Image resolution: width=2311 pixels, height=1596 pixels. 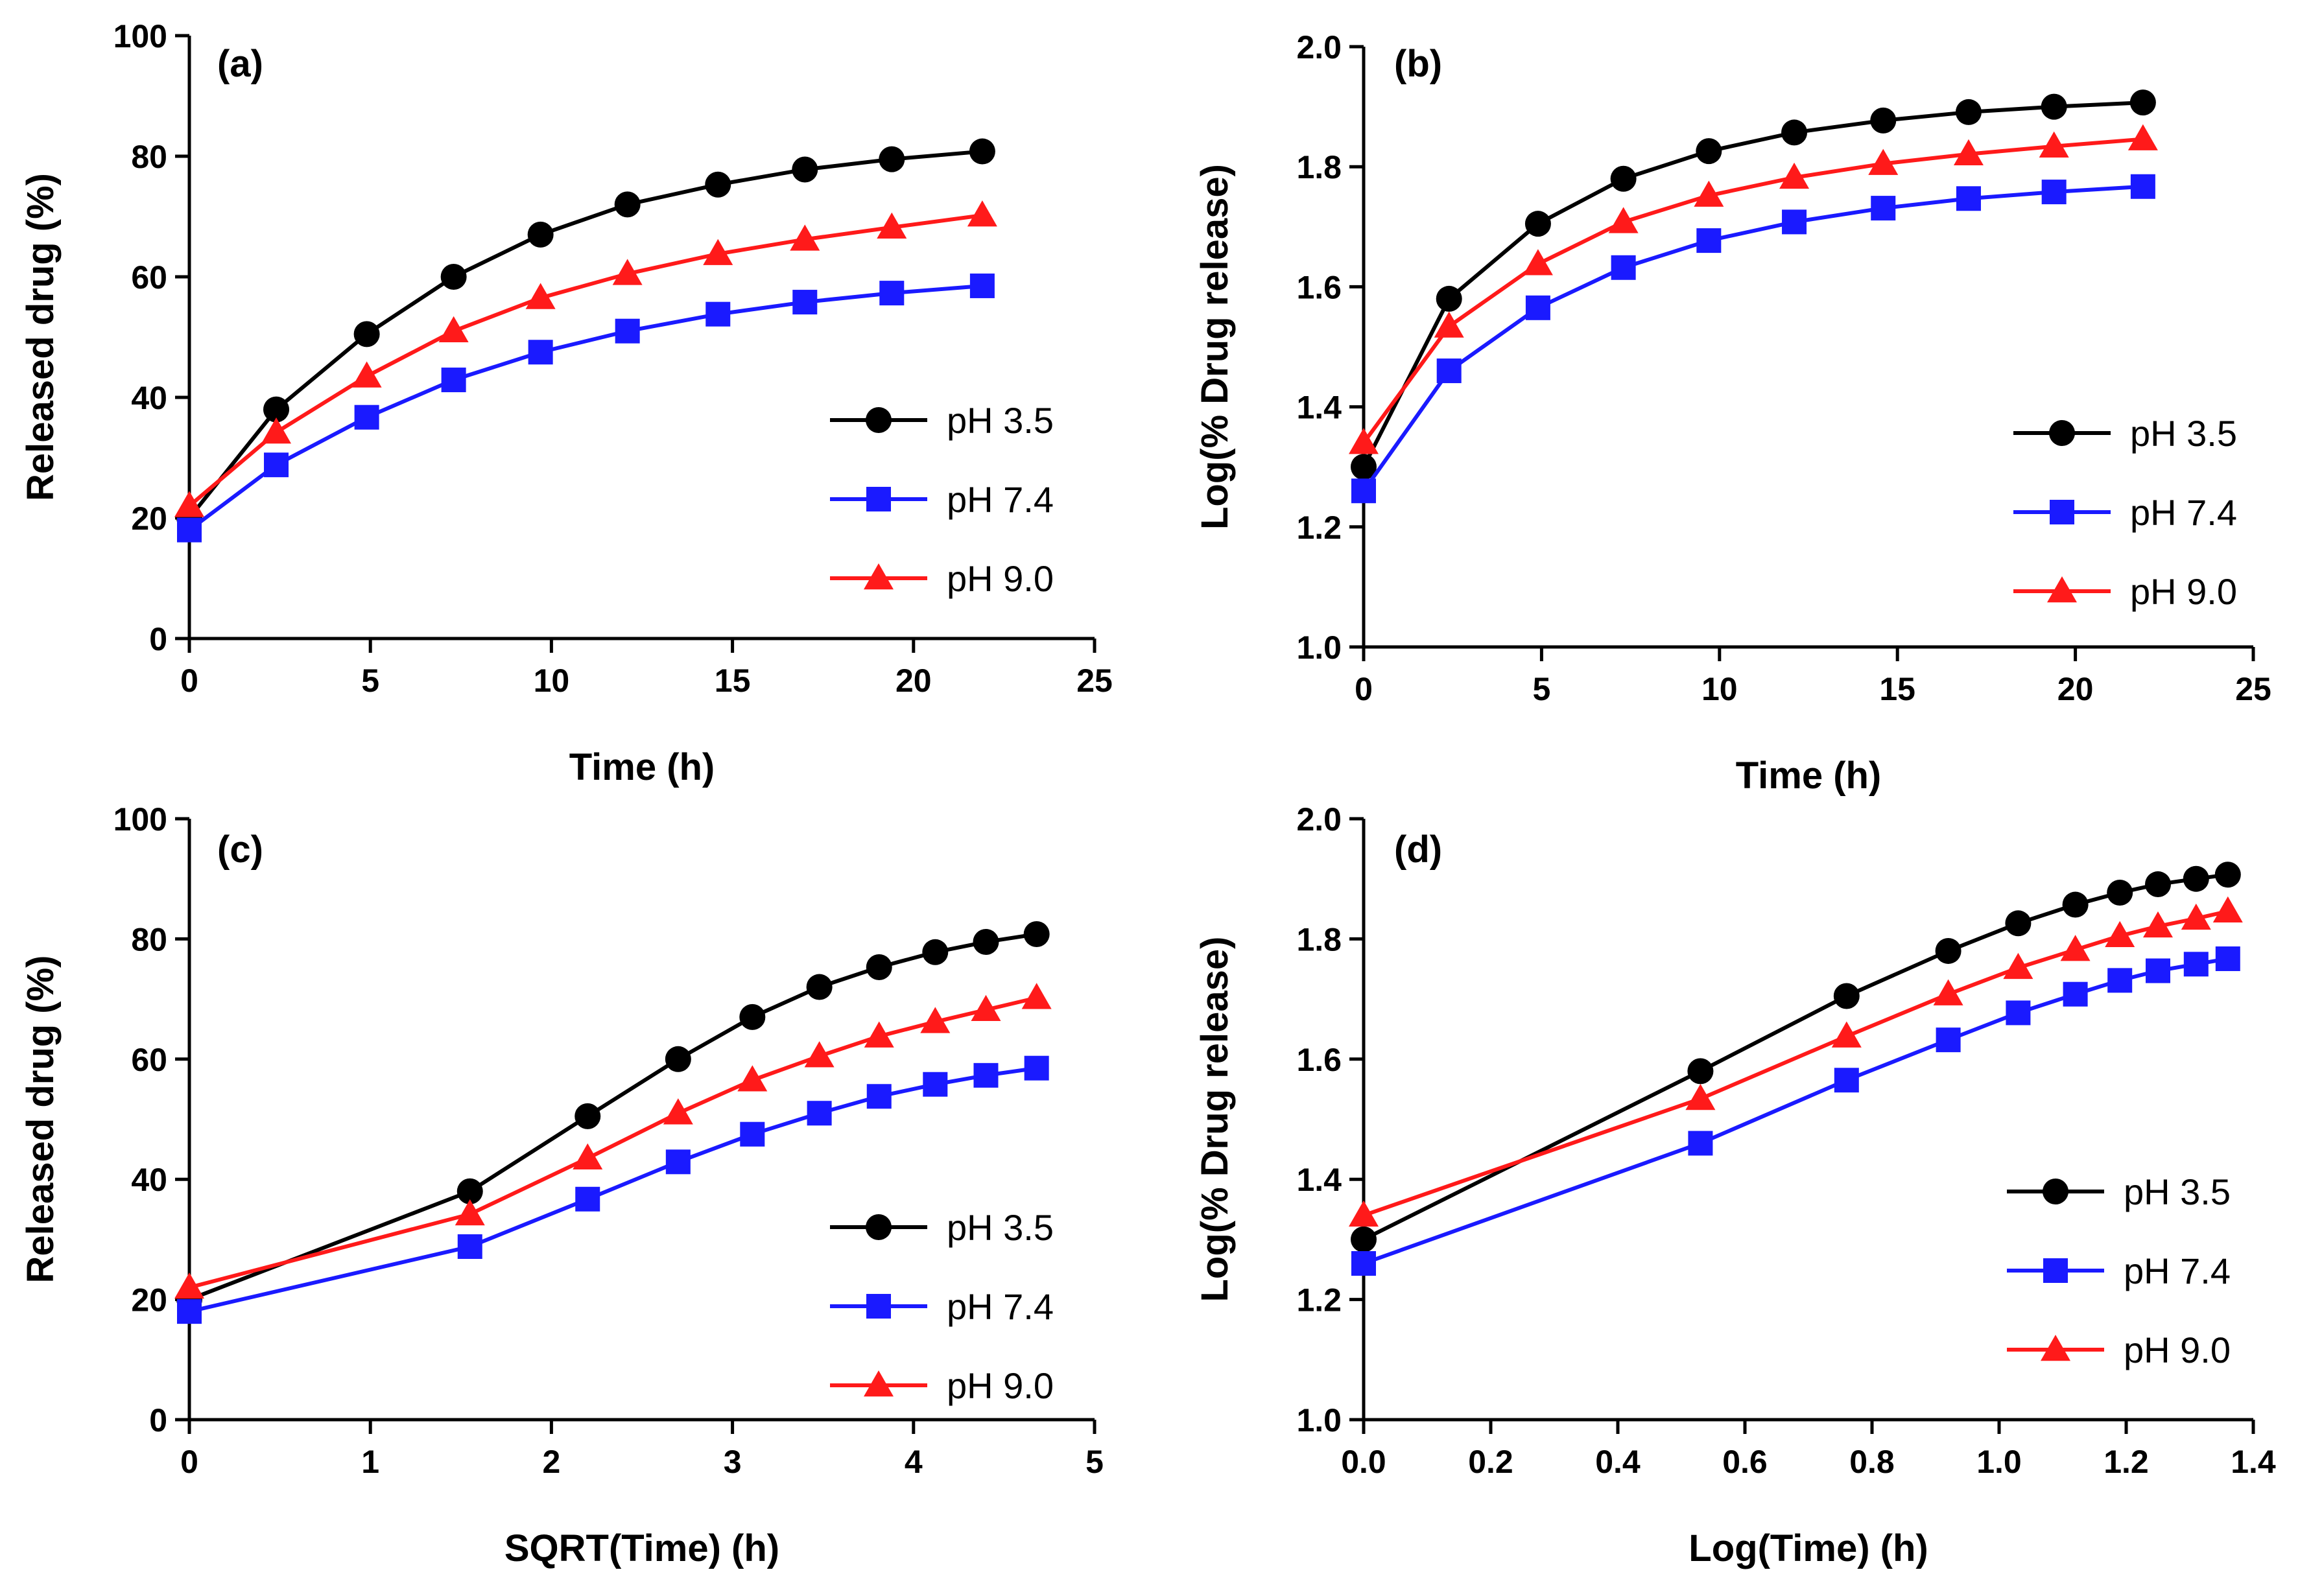 What do you see at coordinates (1319, 819) in the screenshot?
I see `y-tick-label: 2.0` at bounding box center [1319, 819].